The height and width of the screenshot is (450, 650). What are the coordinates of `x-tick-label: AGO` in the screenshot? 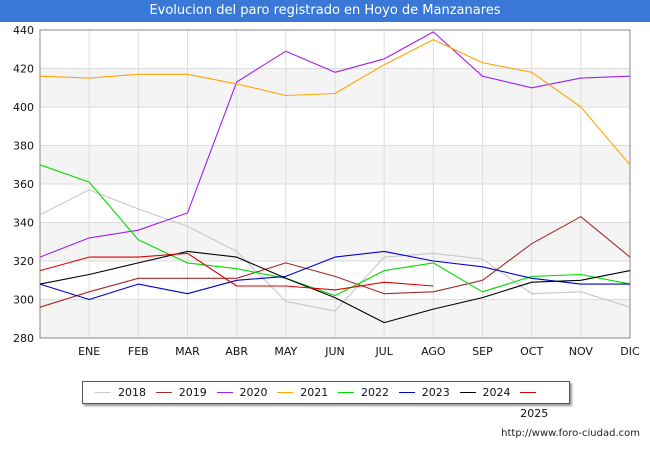 It's located at (433, 351).